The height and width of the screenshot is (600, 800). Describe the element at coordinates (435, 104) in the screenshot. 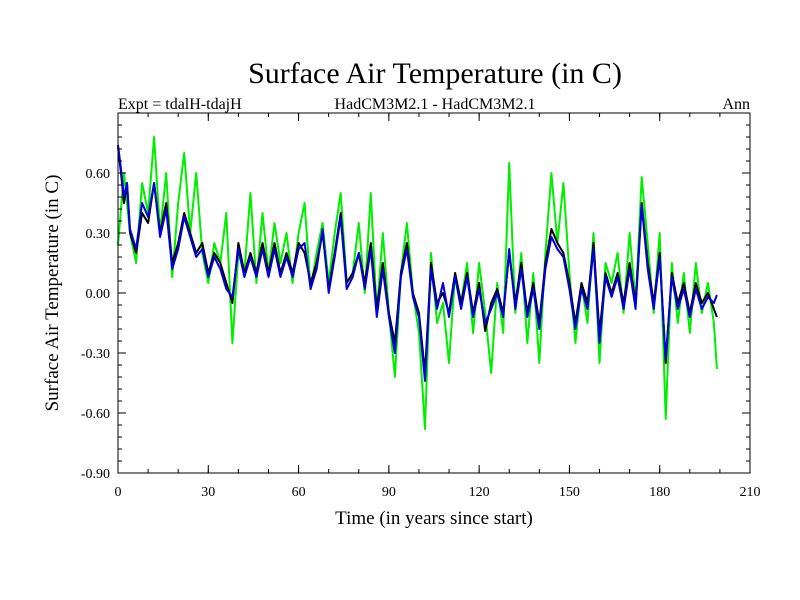

I see `model-label: HadCM3M2.1 - HadCM3M2.1` at that location.